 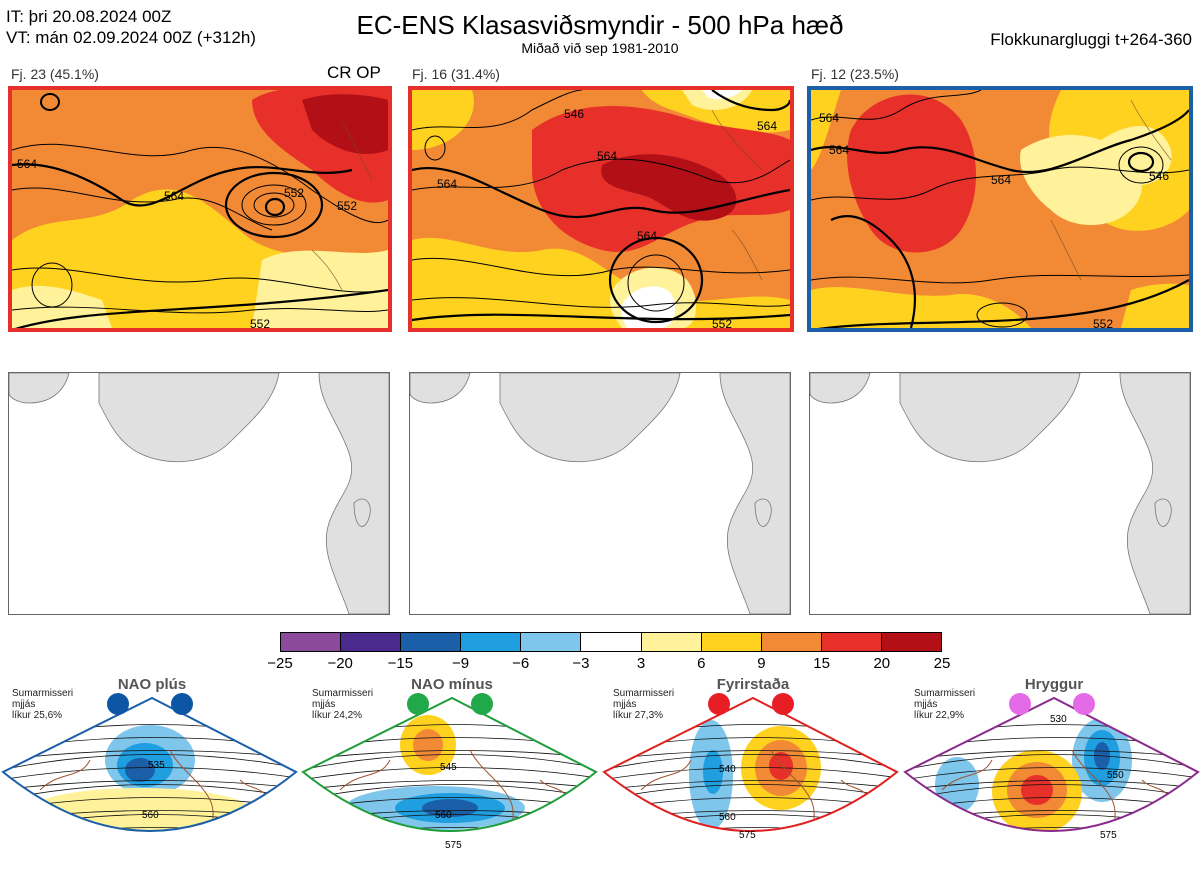 What do you see at coordinates (1058, 719) in the screenshot?
I see `regime-contour-label: 530` at bounding box center [1058, 719].